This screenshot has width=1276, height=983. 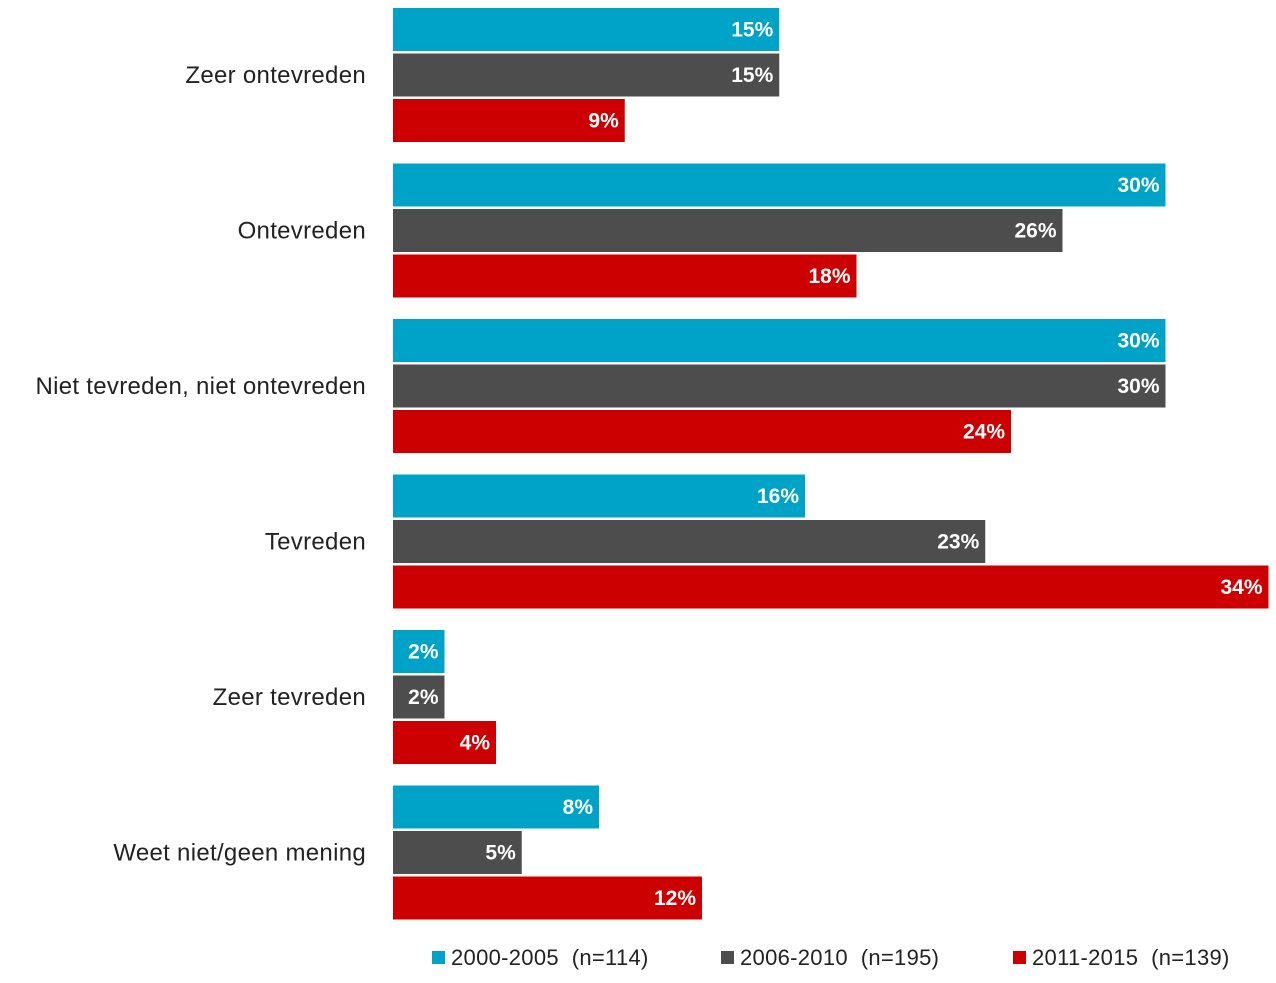 I want to click on value-label-weet-niet-geen-mening-series-3: 12%, so click(x=675, y=898).